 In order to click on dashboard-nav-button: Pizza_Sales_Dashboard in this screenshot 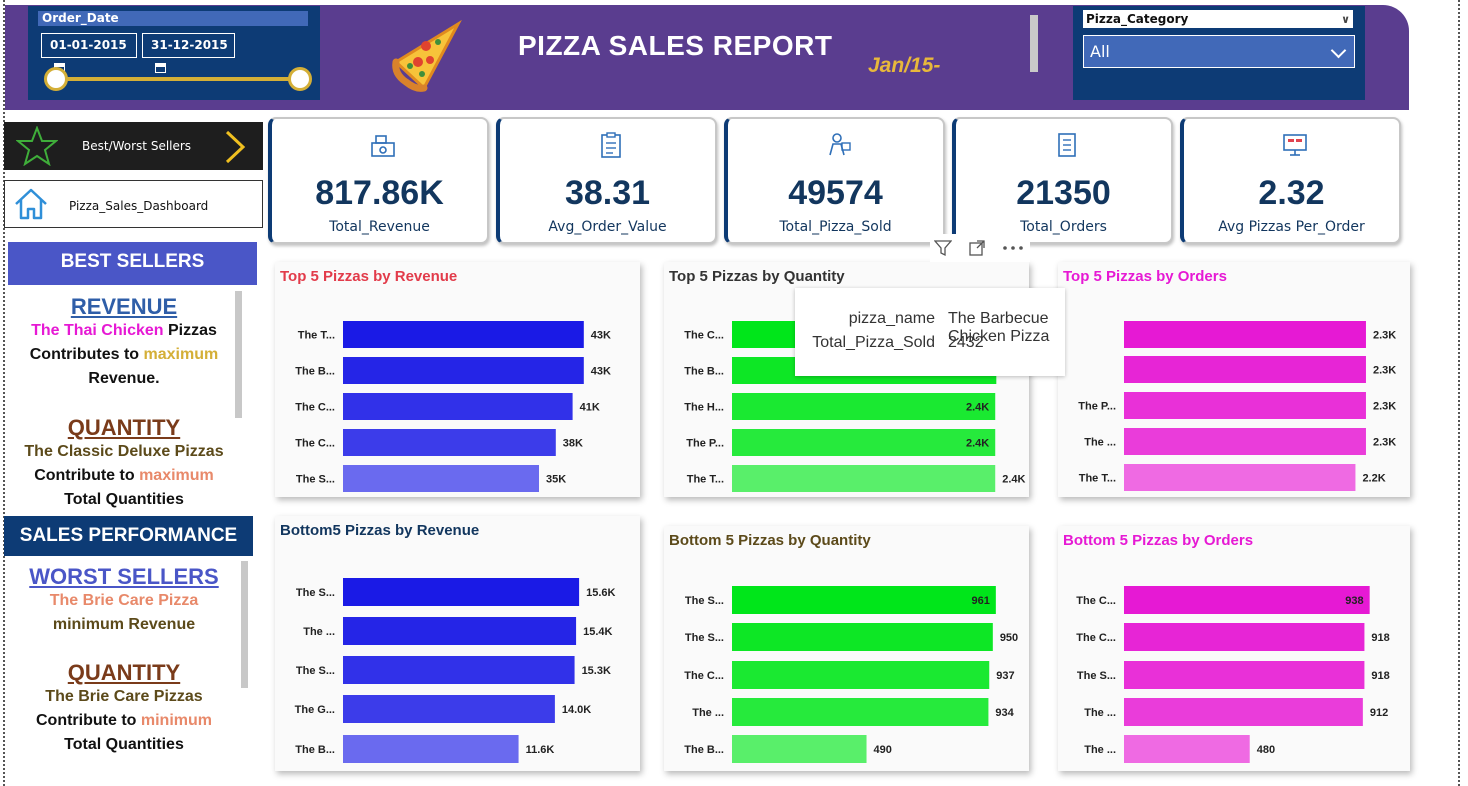, I will do `click(133, 204)`.